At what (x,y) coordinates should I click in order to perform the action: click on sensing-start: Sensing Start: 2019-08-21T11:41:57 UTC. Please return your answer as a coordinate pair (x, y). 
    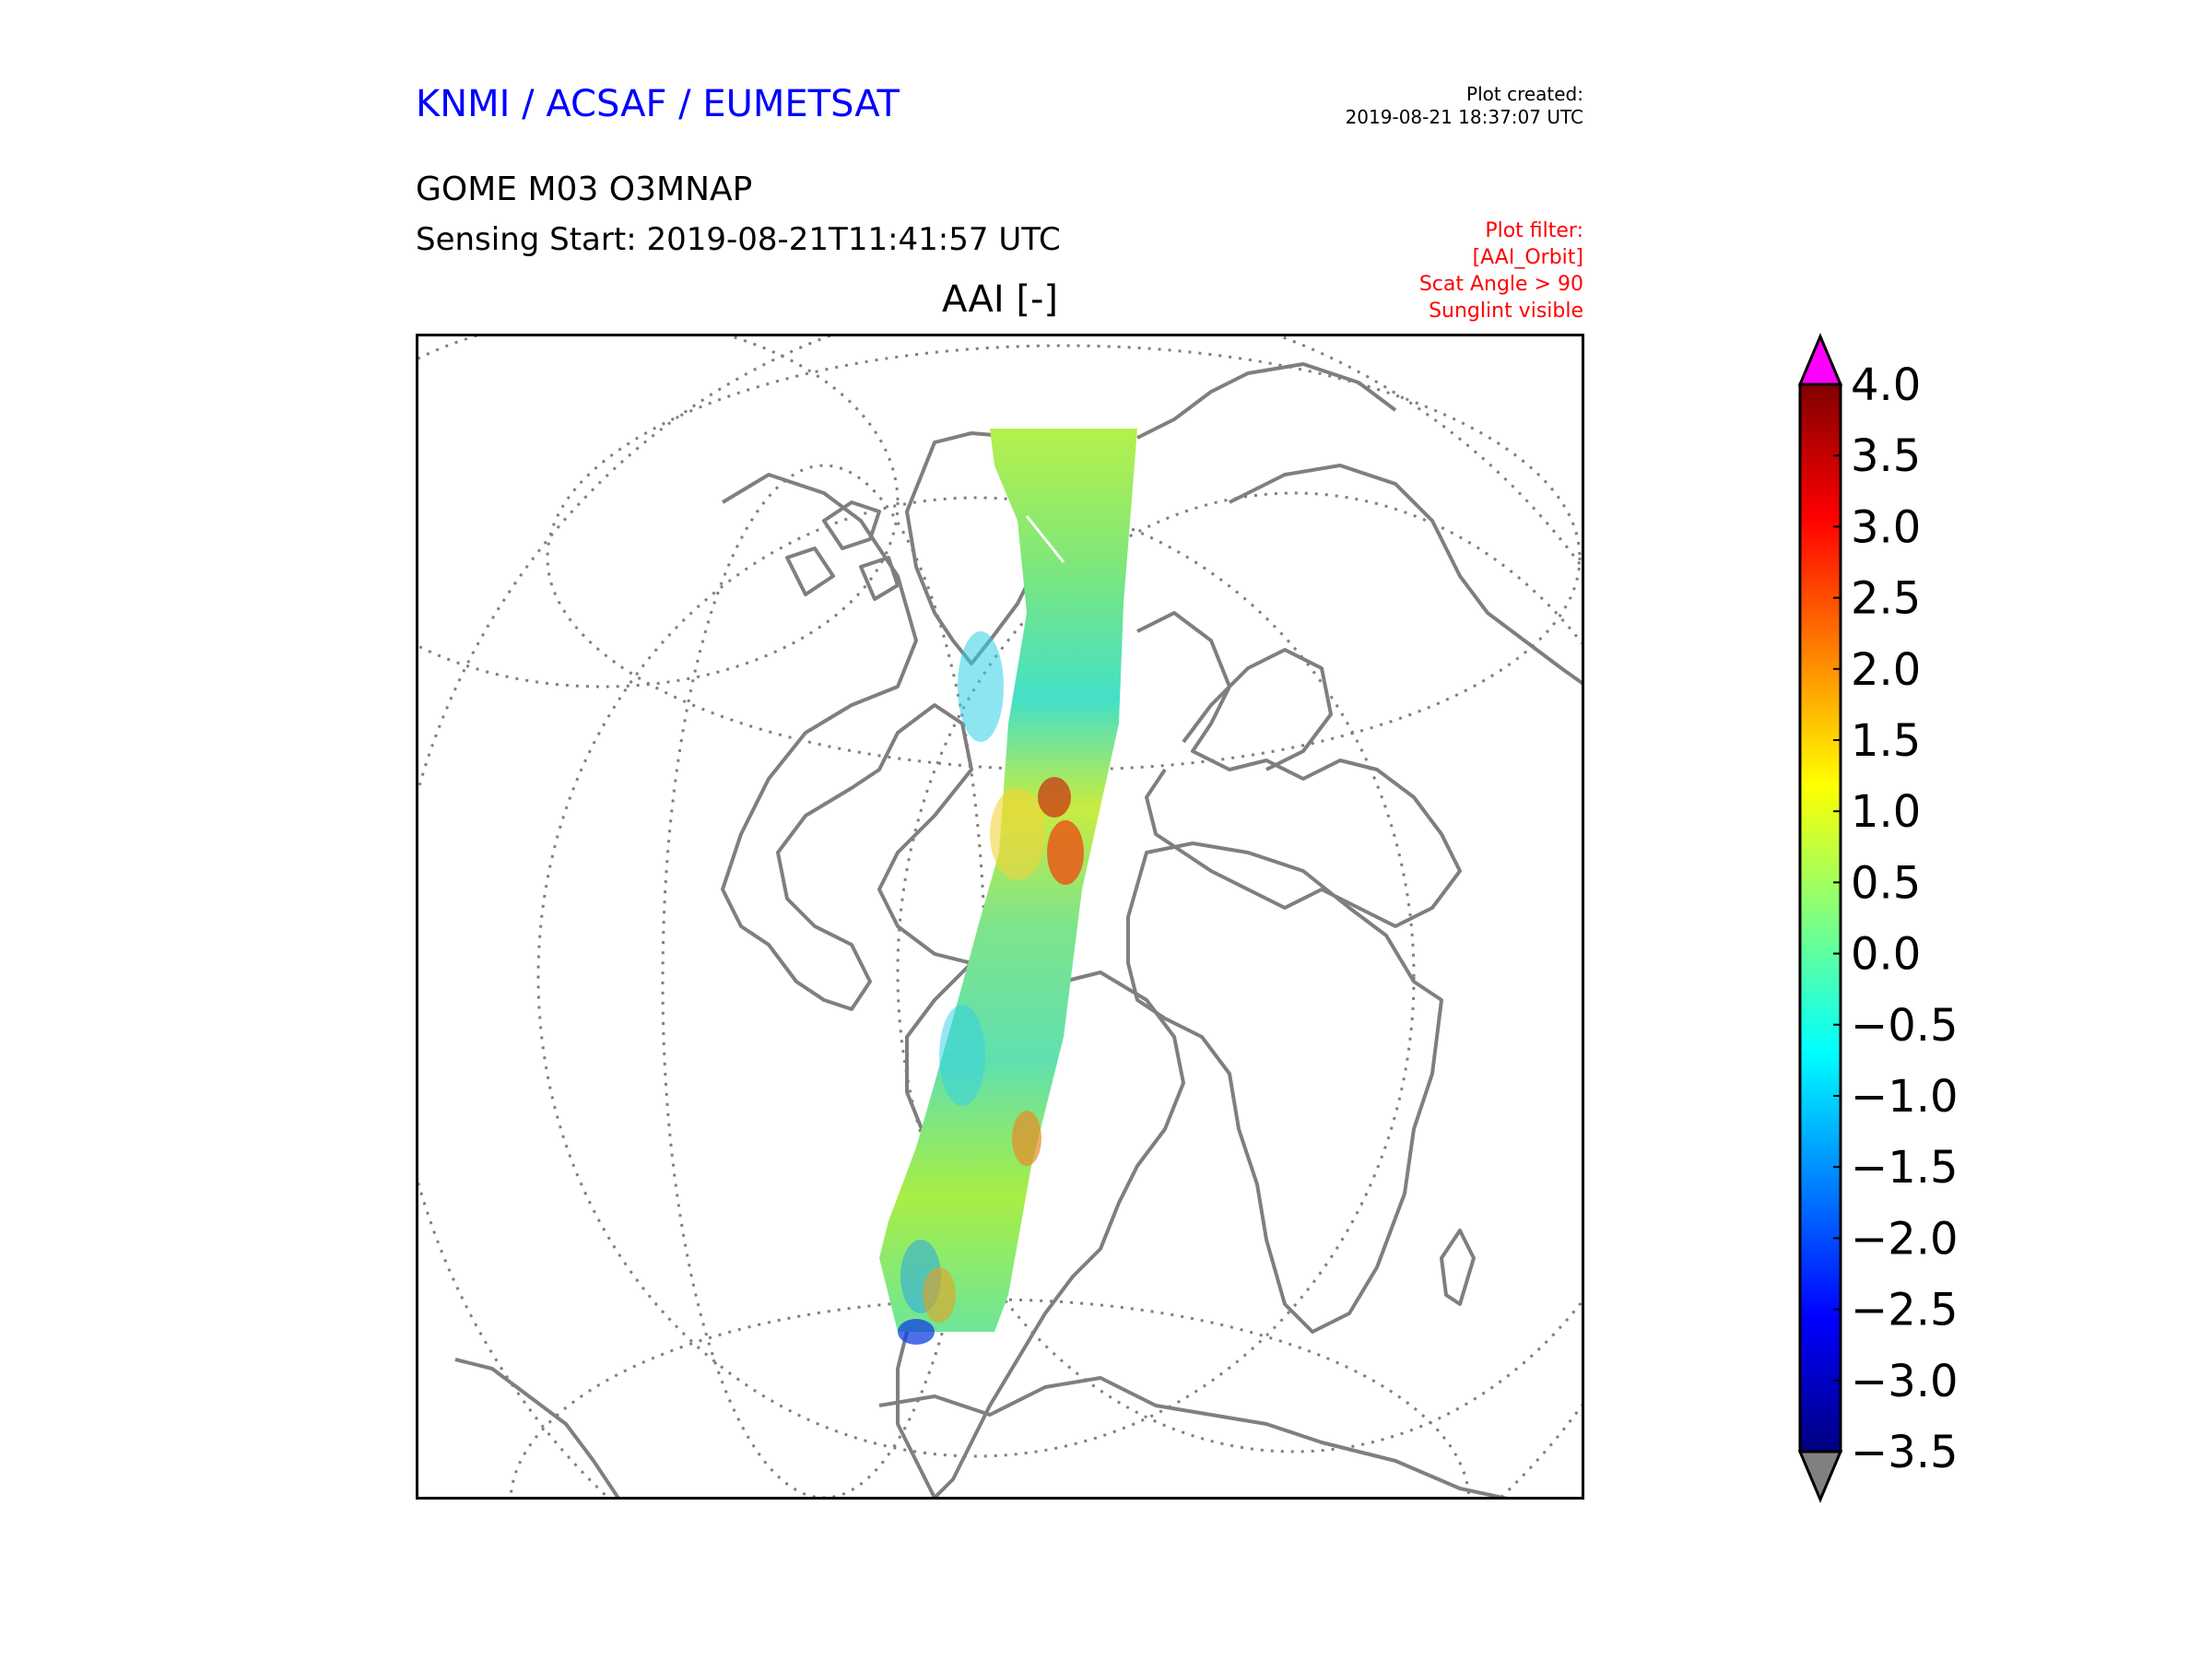
    Looking at the image, I should click on (738, 239).